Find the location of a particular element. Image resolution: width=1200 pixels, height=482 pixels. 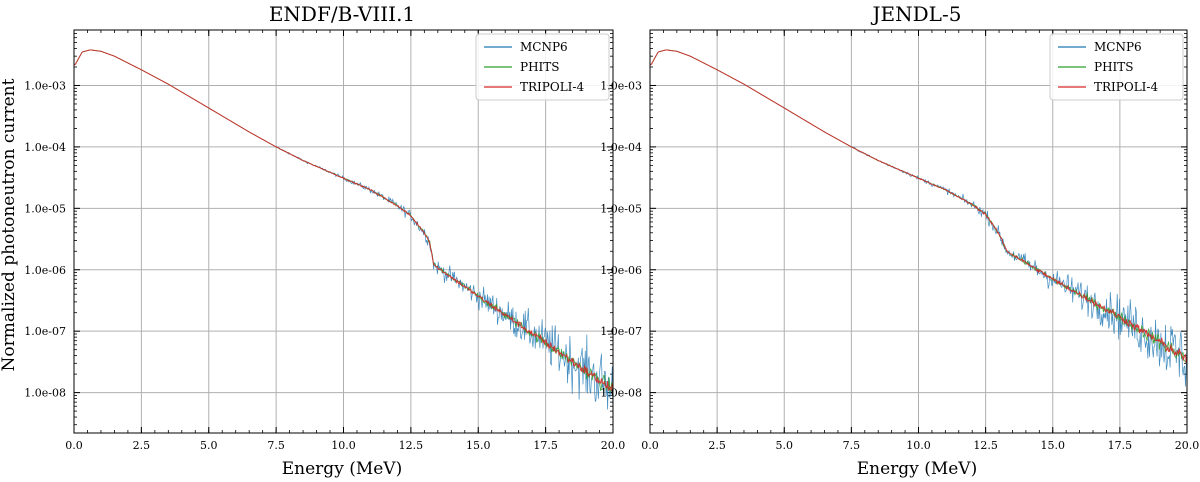

panel-title: ENDF/B-VIII.1 is located at coordinates (342, 14).